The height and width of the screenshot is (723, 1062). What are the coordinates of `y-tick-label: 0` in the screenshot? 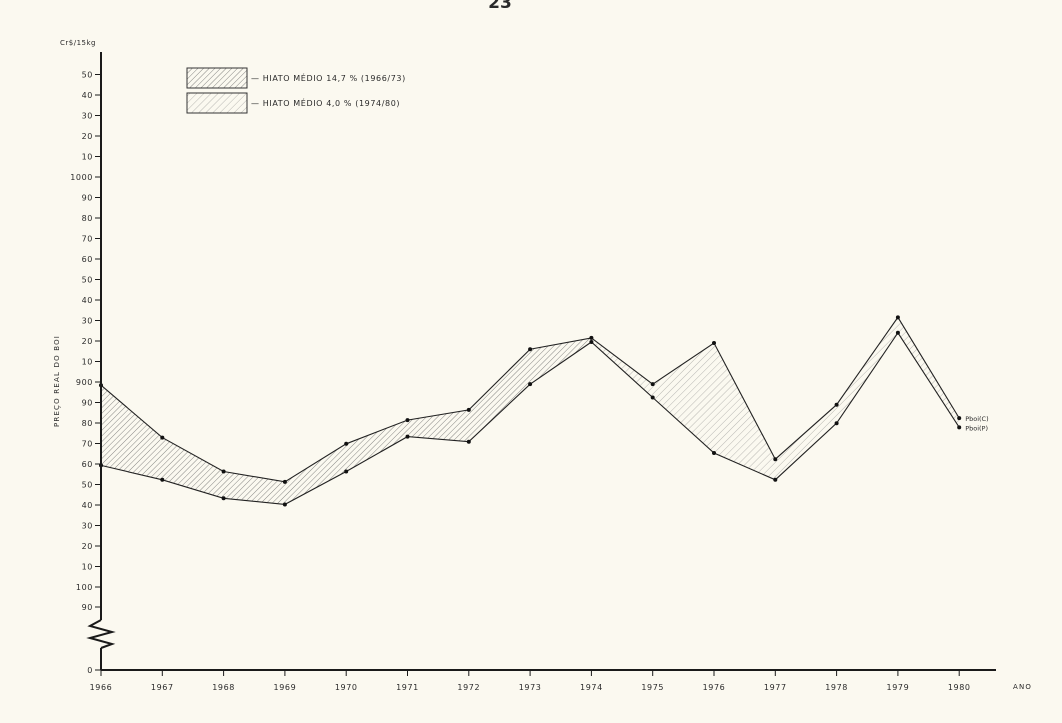 It's located at (90, 670).